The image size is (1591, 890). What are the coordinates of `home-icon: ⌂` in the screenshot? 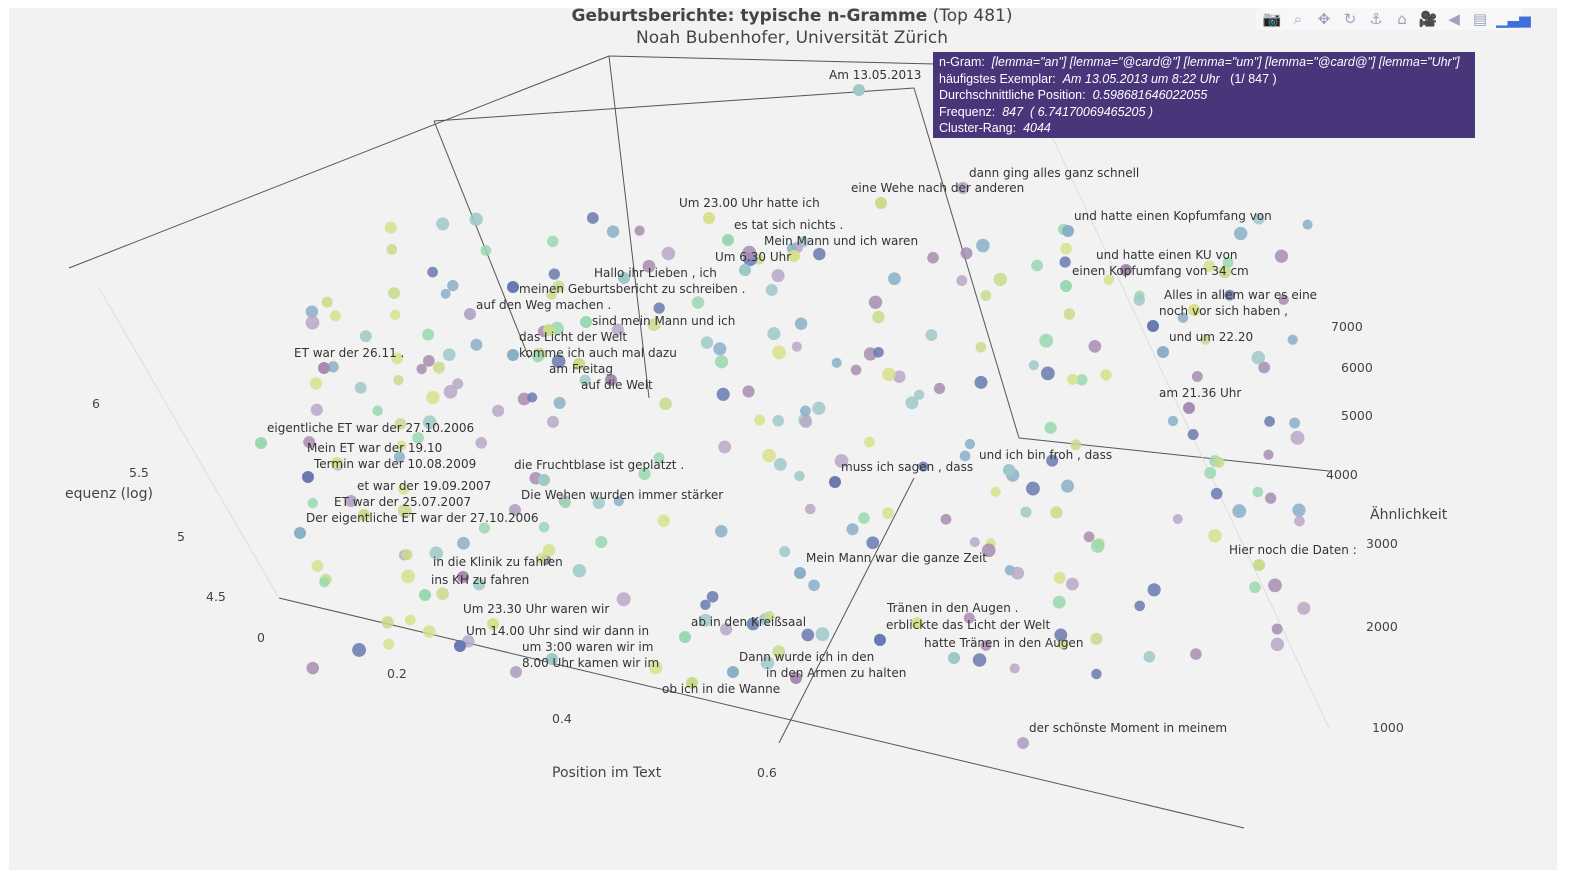 It's located at (1402, 19).